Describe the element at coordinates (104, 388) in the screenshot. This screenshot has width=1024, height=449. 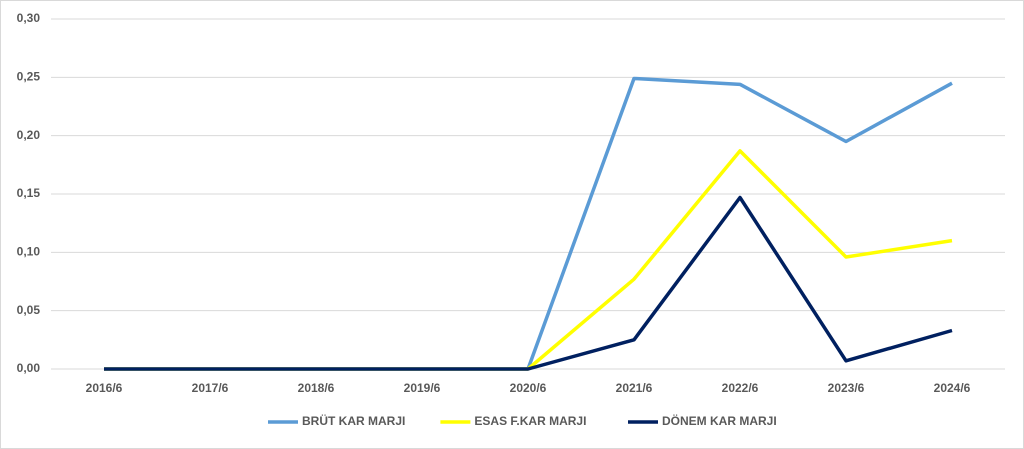
I see `x-tick-label: 2016/6` at that location.